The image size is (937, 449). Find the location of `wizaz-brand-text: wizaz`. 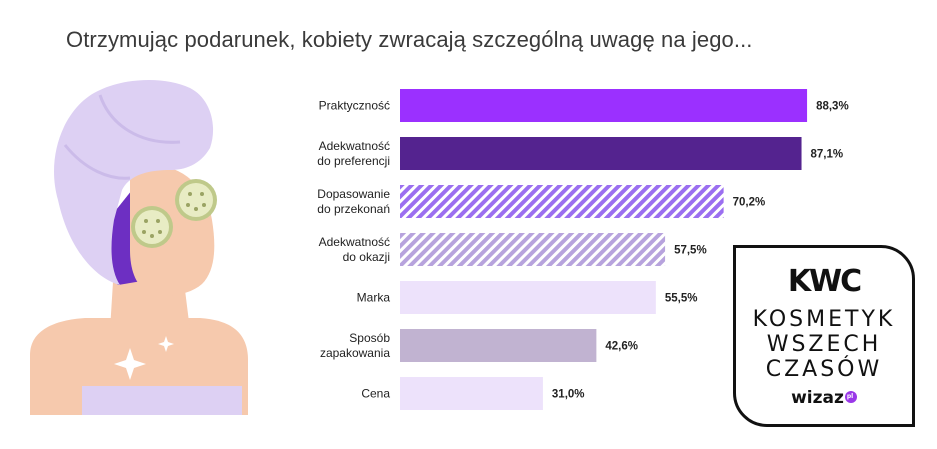

wizaz-brand-text: wizaz is located at coordinates (817, 398).